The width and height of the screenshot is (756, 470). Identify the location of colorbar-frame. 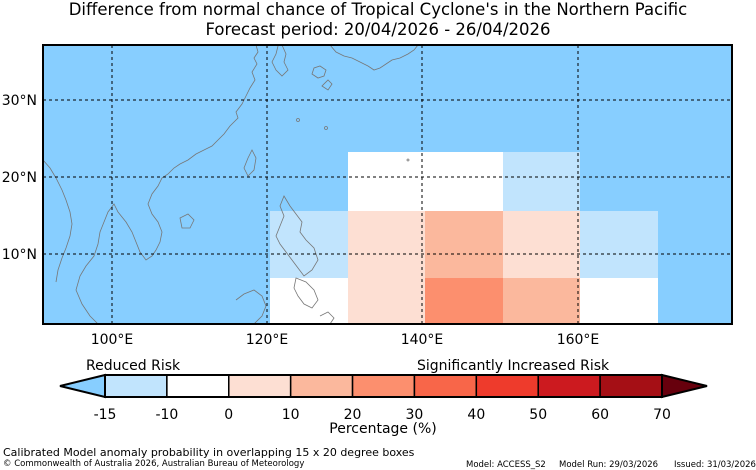
(383, 386).